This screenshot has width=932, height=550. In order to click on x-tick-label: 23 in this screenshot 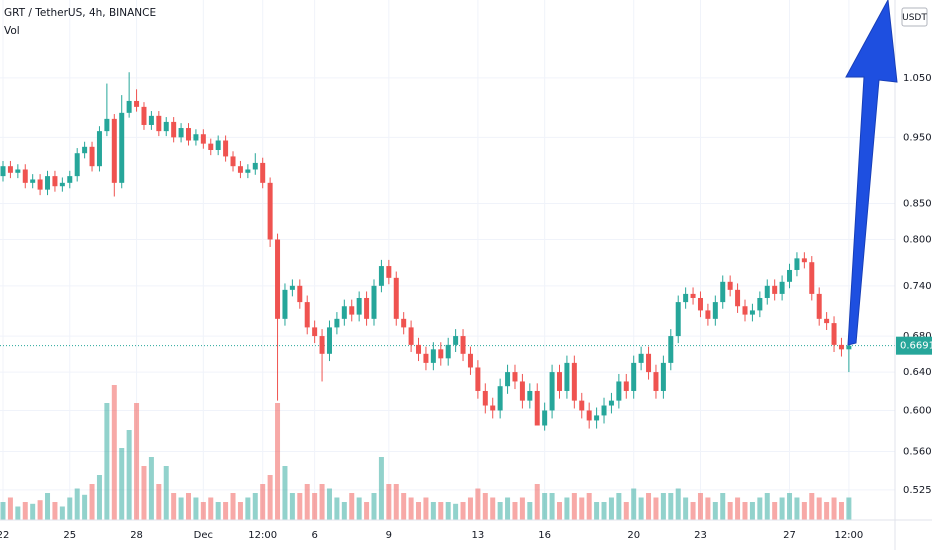, I will do `click(700, 535)`.